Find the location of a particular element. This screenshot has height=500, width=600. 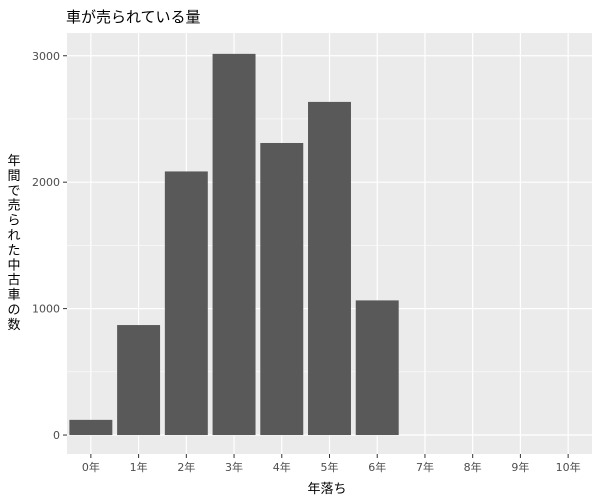

y-axis: 0 1000 2000 3000 is located at coordinates (49, 246).